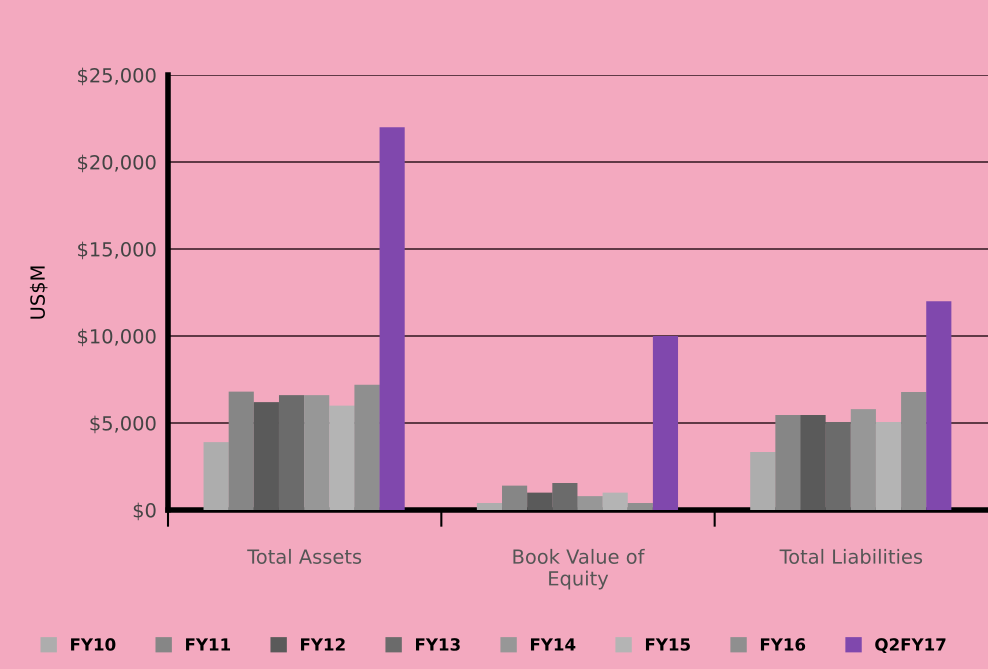  I want to click on y-tick-label: $5,000, so click(123, 425).